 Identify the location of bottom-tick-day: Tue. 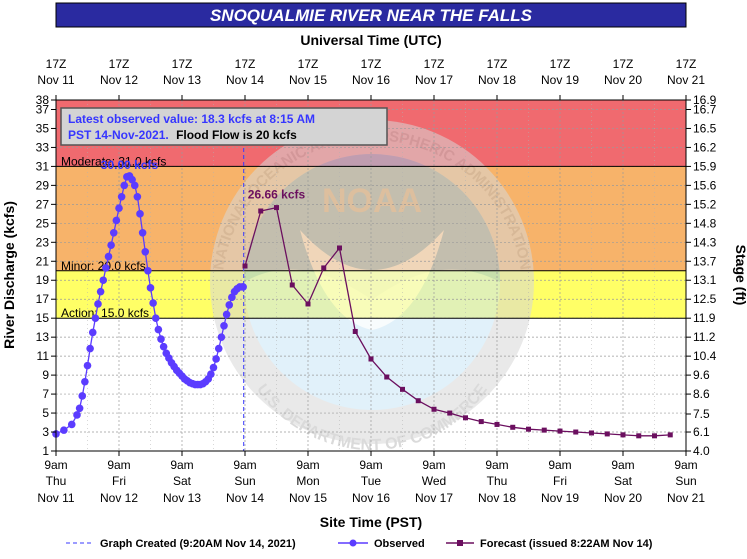
(371, 481).